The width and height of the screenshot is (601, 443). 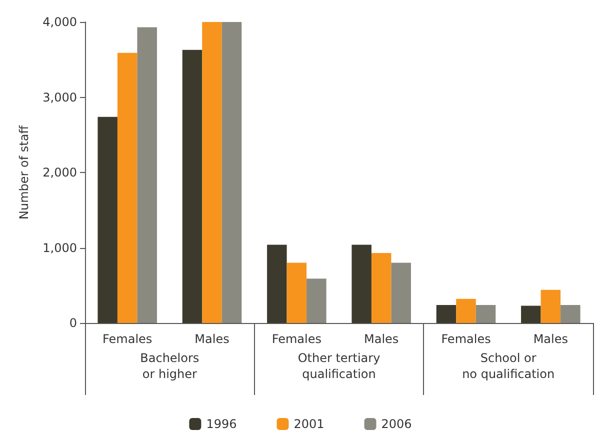 What do you see at coordinates (309, 424) in the screenshot?
I see `legend-label: 2001` at bounding box center [309, 424].